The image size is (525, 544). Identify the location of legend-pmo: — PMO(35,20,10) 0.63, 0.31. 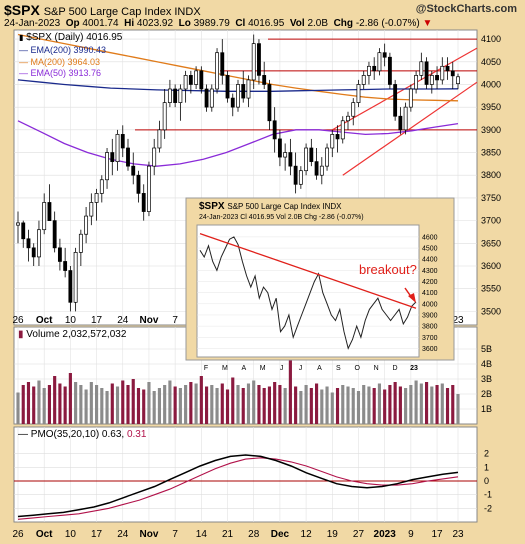
(82, 434).